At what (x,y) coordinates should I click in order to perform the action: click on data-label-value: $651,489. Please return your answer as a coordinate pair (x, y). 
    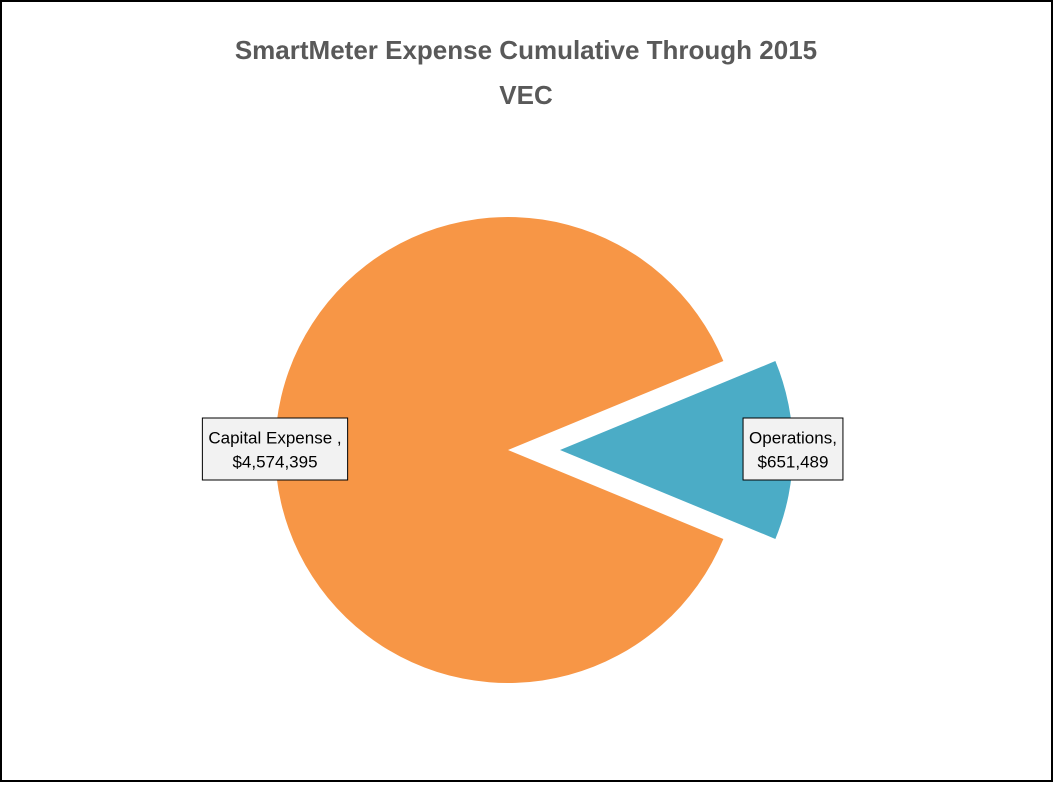
    Looking at the image, I should click on (793, 461).